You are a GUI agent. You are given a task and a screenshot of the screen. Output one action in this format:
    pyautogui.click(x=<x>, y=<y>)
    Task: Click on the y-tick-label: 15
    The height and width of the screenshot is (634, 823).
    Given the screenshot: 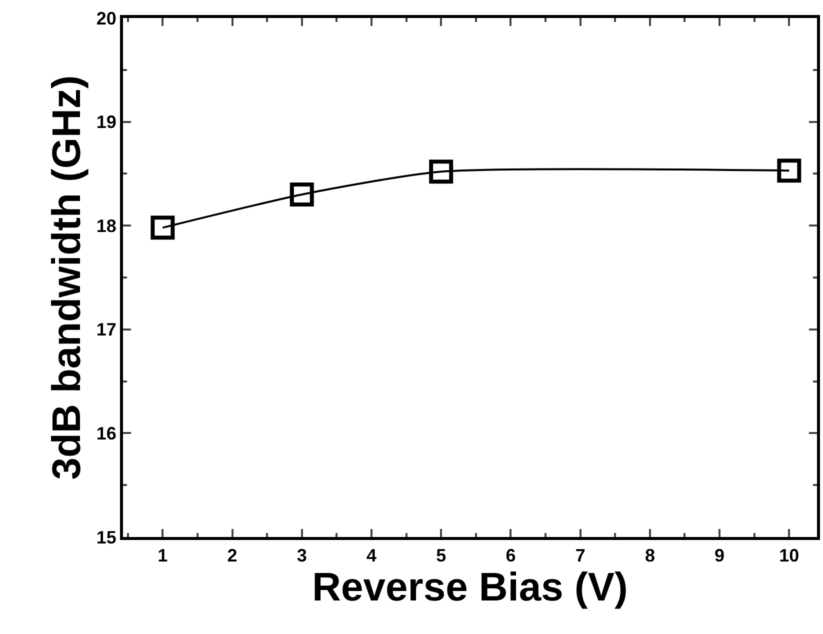 What is the action you would take?
    pyautogui.click(x=106, y=537)
    